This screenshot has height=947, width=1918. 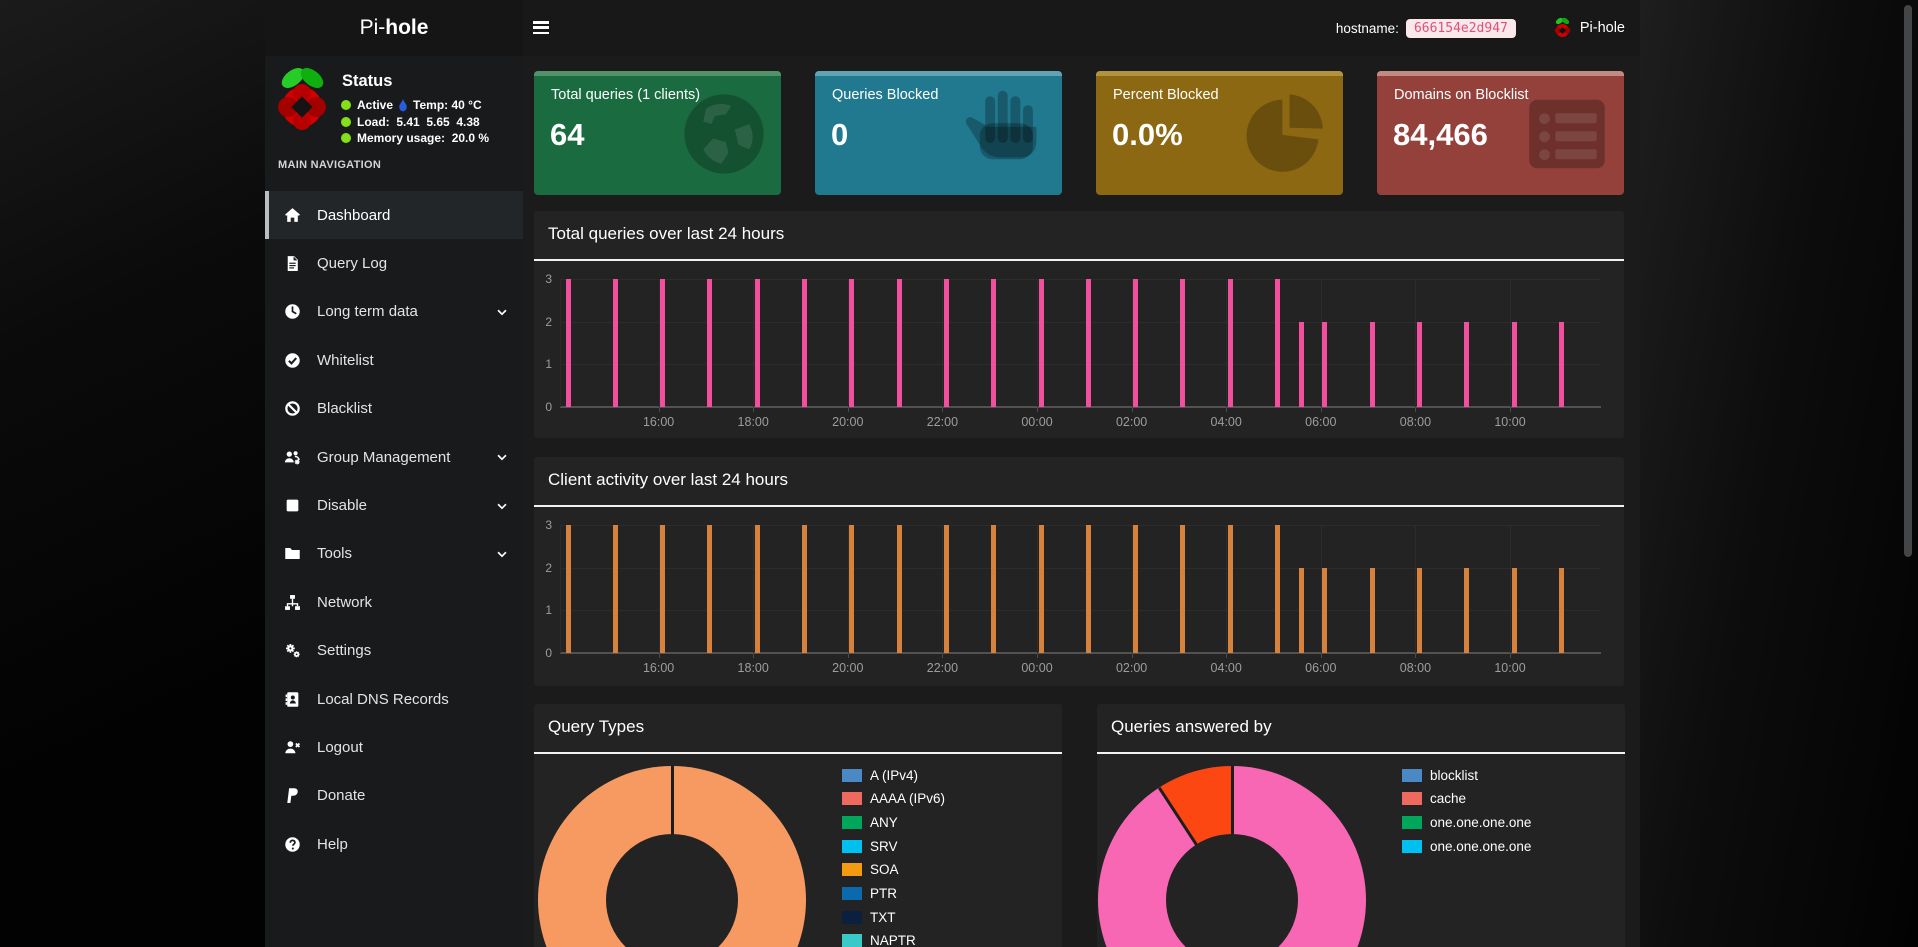 I want to click on sidebar-item-help: Help, so click(x=394, y=844).